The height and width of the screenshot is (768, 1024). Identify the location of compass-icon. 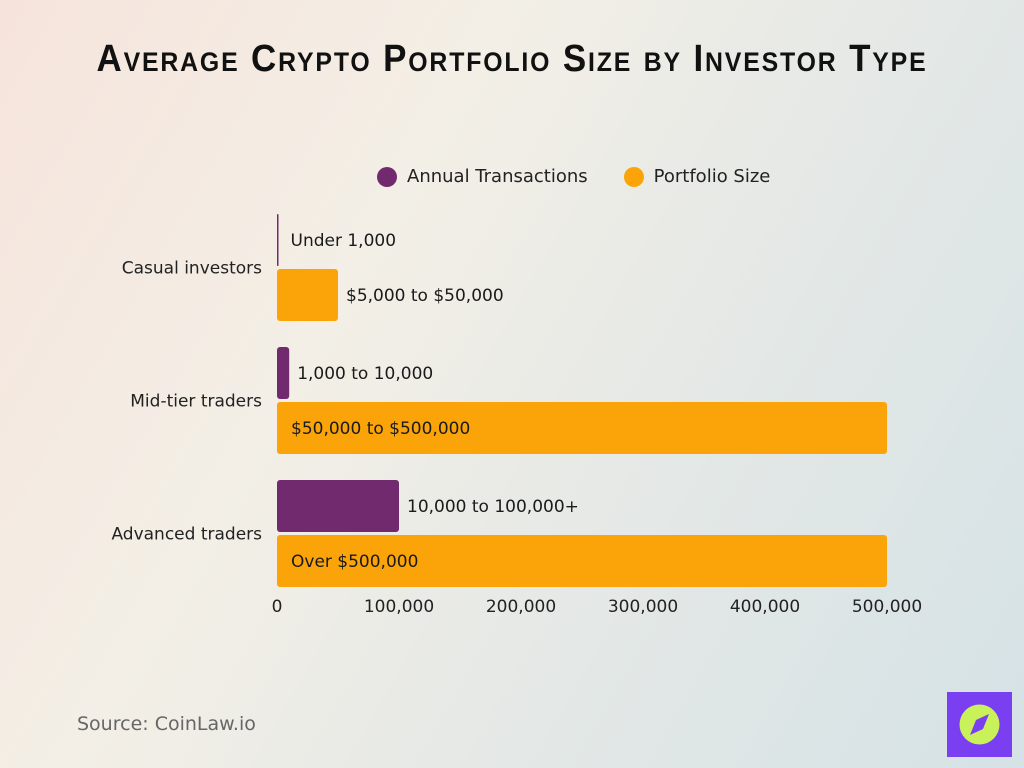
(979, 724).